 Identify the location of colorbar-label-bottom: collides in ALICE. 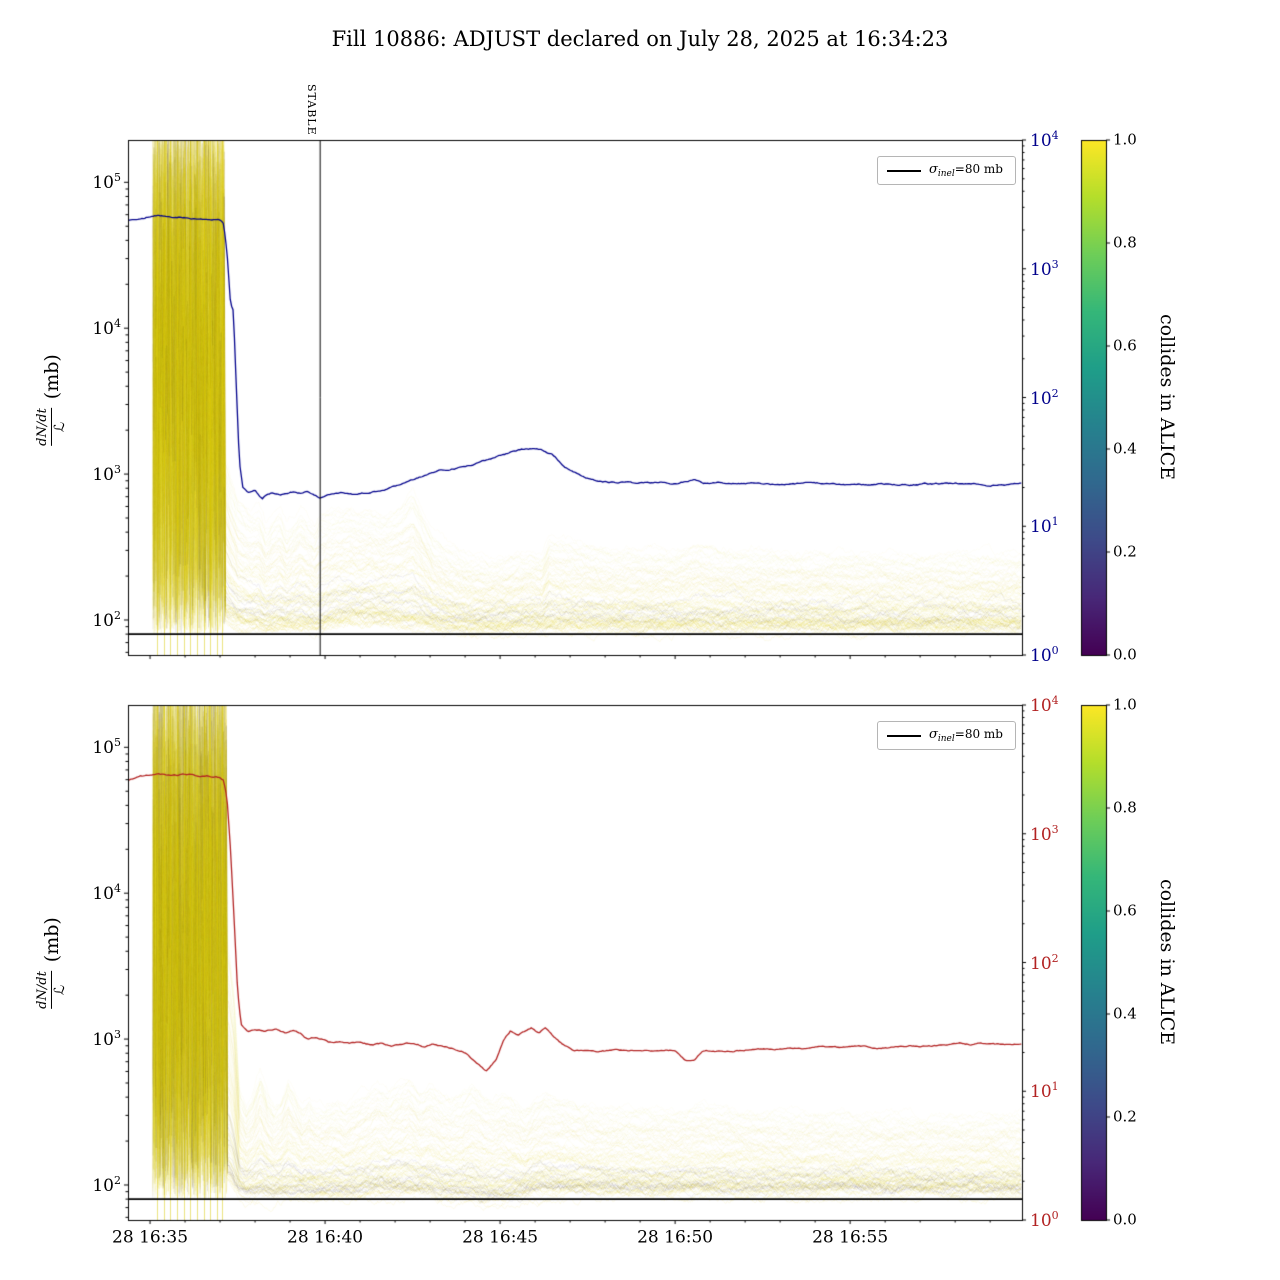
(1167, 962).